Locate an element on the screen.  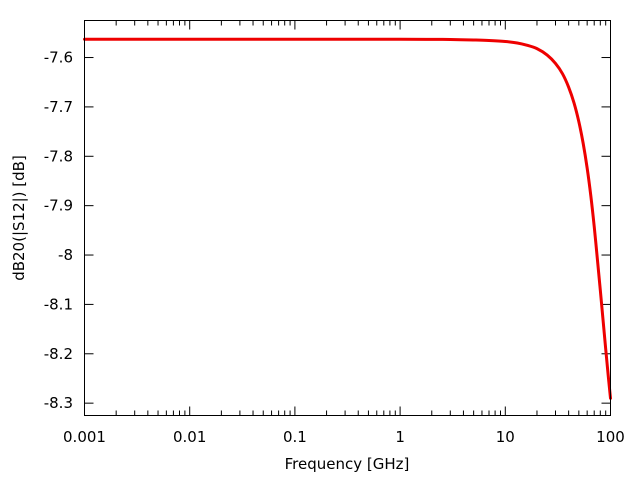
y-tick-label: -8 is located at coordinates (65, 255).